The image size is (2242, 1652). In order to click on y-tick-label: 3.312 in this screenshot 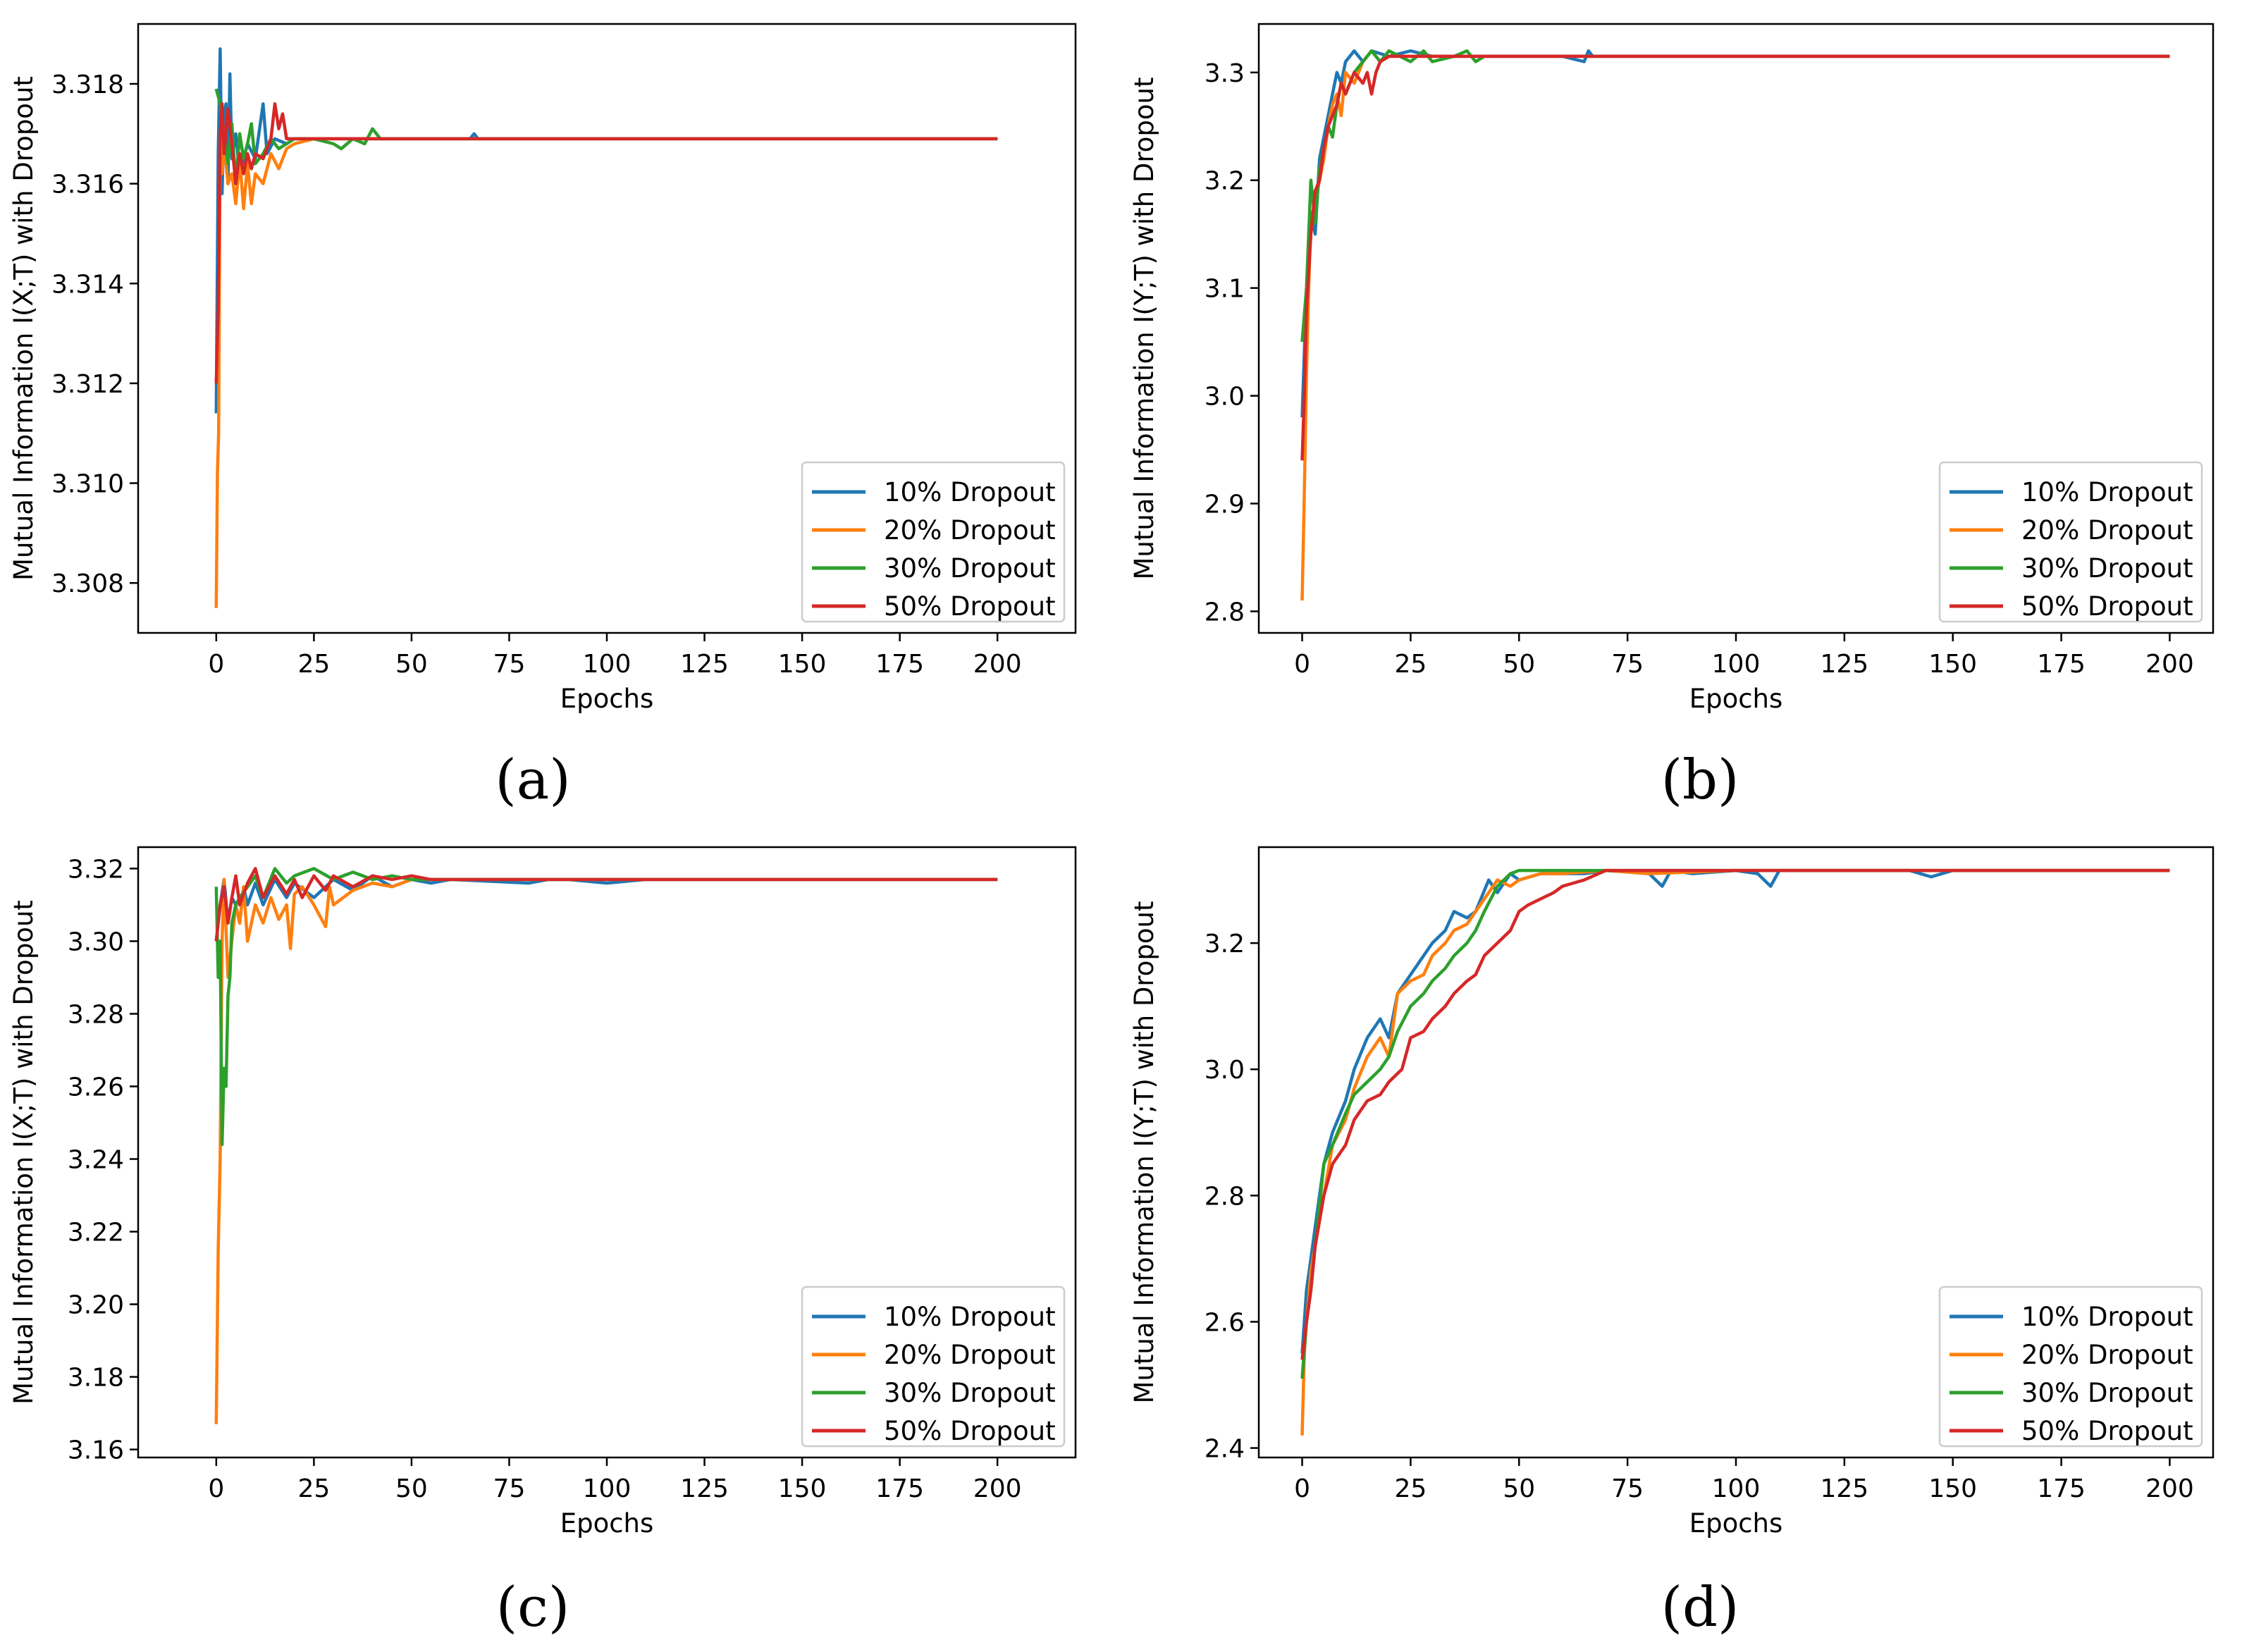, I will do `click(87, 384)`.